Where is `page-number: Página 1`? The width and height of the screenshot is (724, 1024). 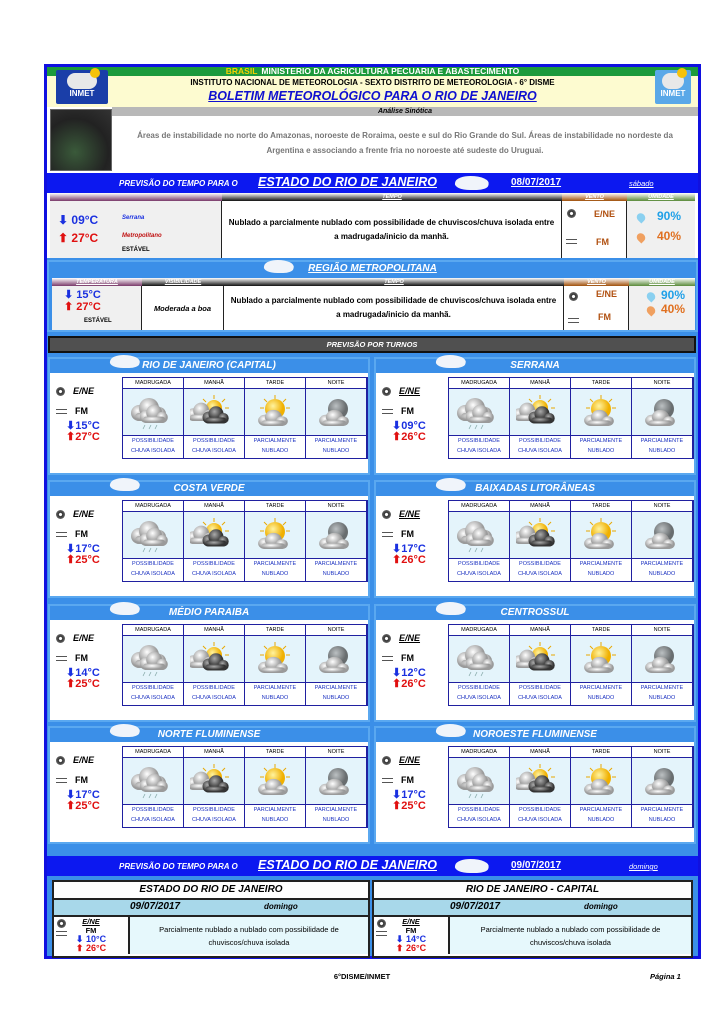
page-number: Página 1 is located at coordinates (665, 976).